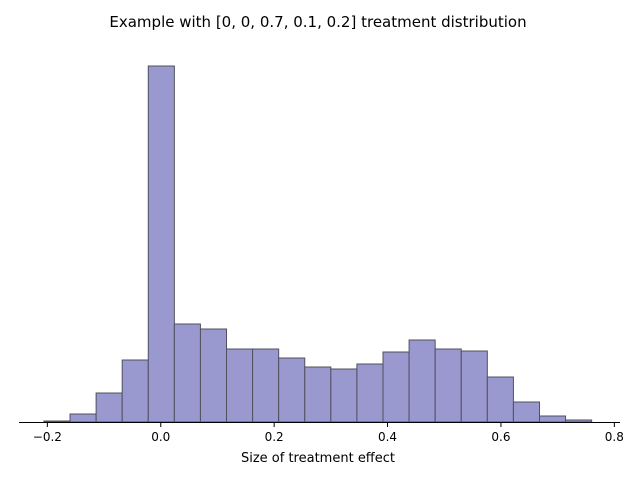 This screenshot has width=640, height=480. What do you see at coordinates (500, 437) in the screenshot?
I see `x-tick-label: 0.6` at bounding box center [500, 437].